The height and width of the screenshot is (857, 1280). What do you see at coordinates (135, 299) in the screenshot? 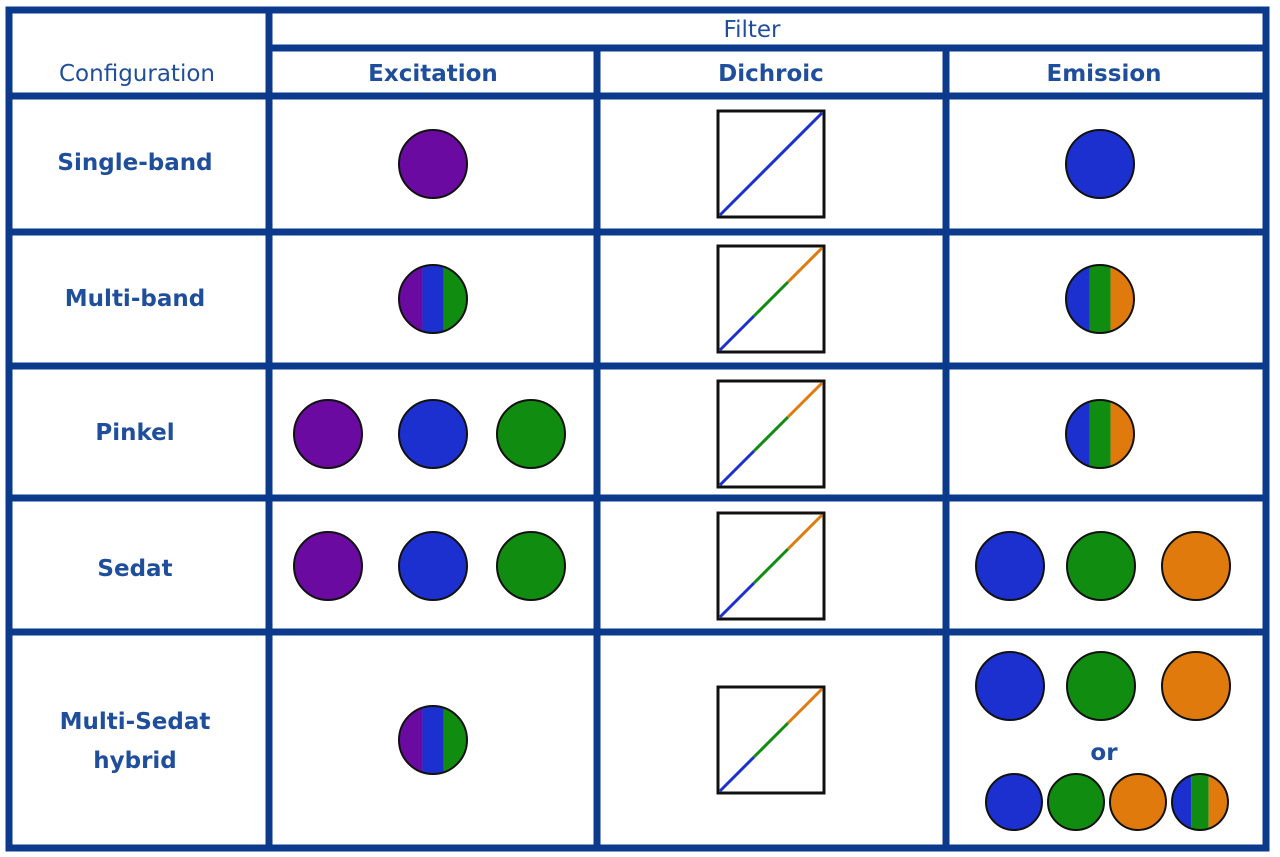
I see `row-label-multi-band: Multi-band` at bounding box center [135, 299].